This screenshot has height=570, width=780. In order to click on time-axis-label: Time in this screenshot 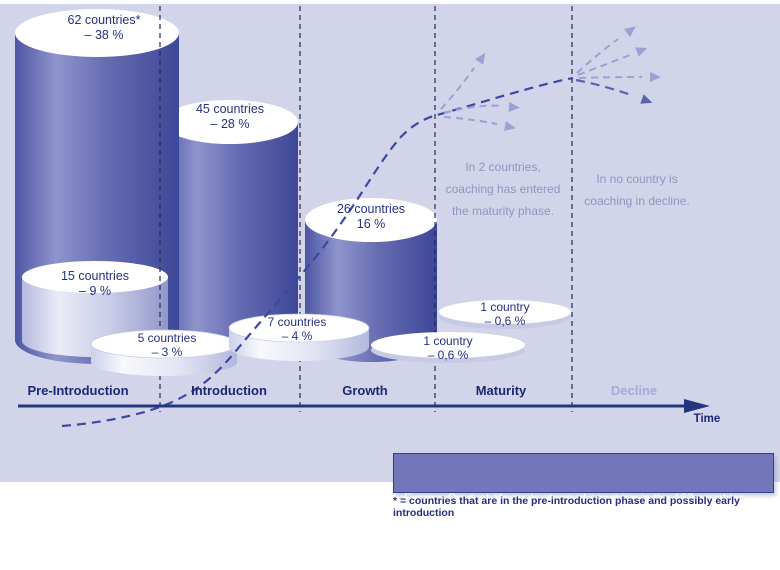, I will do `click(707, 419)`.